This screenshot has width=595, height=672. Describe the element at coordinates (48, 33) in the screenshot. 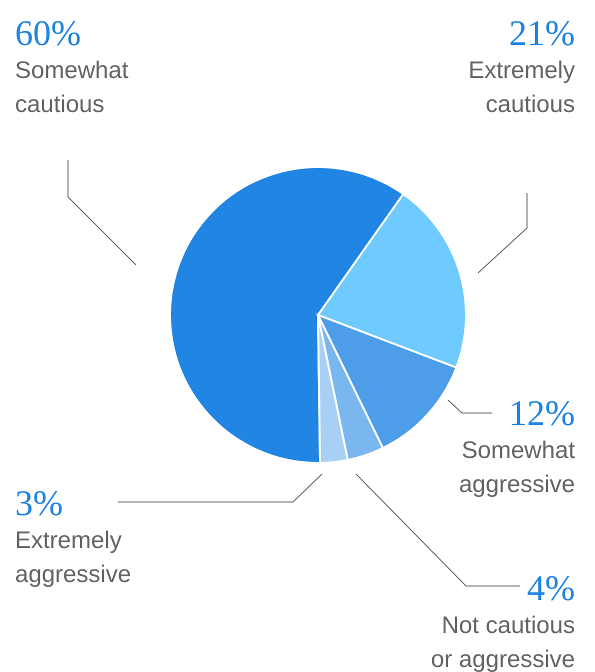

I see `data-label: 60%` at that location.